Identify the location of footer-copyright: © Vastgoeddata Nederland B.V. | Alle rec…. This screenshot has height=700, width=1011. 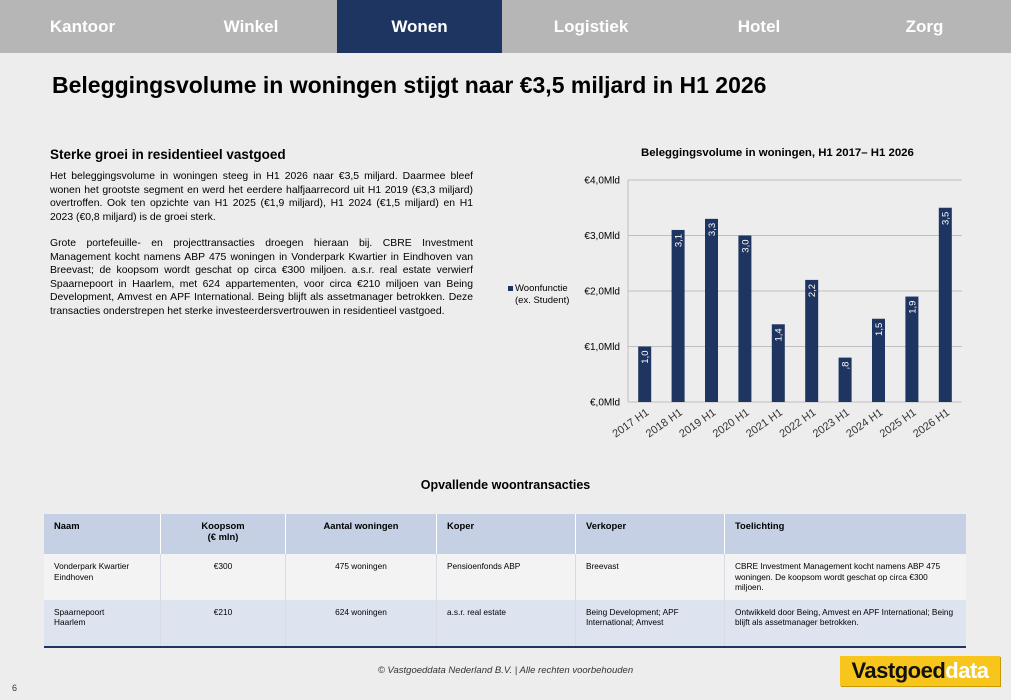
(505, 670).